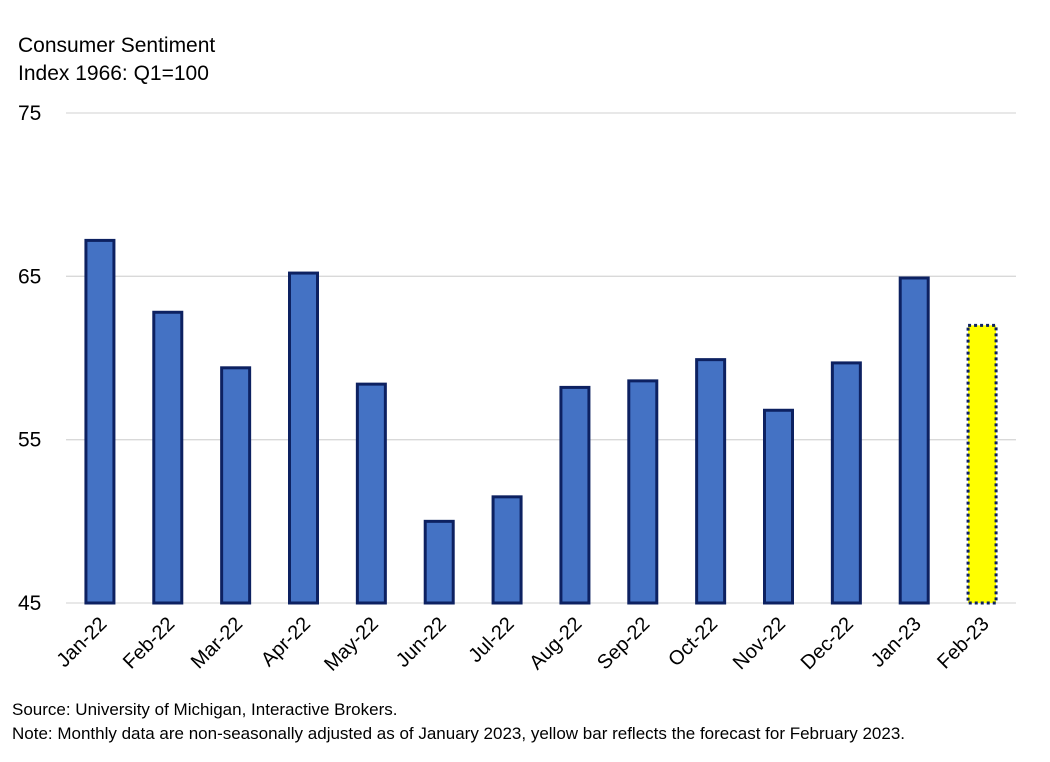 The height and width of the screenshot is (762, 1050). What do you see at coordinates (963, 643) in the screenshot?
I see `x-tick-label: Feb-23` at bounding box center [963, 643].